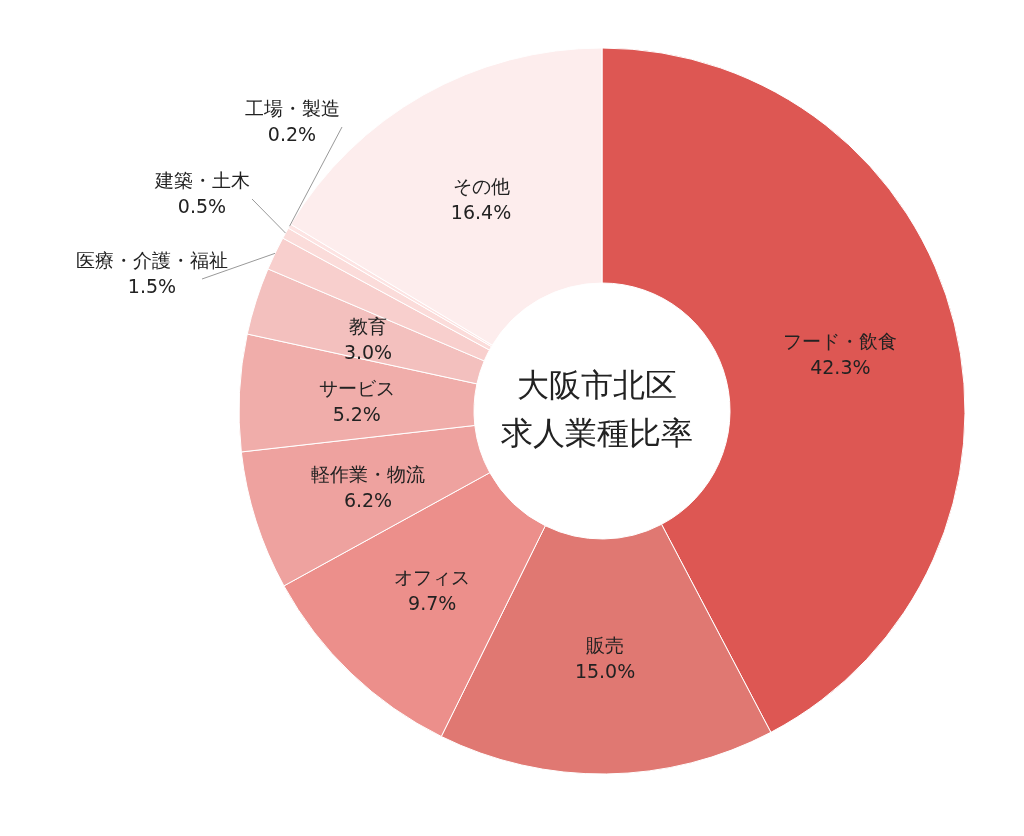 This screenshot has height=836, width=1024. I want to click on slice-label: その他, so click(481, 186).